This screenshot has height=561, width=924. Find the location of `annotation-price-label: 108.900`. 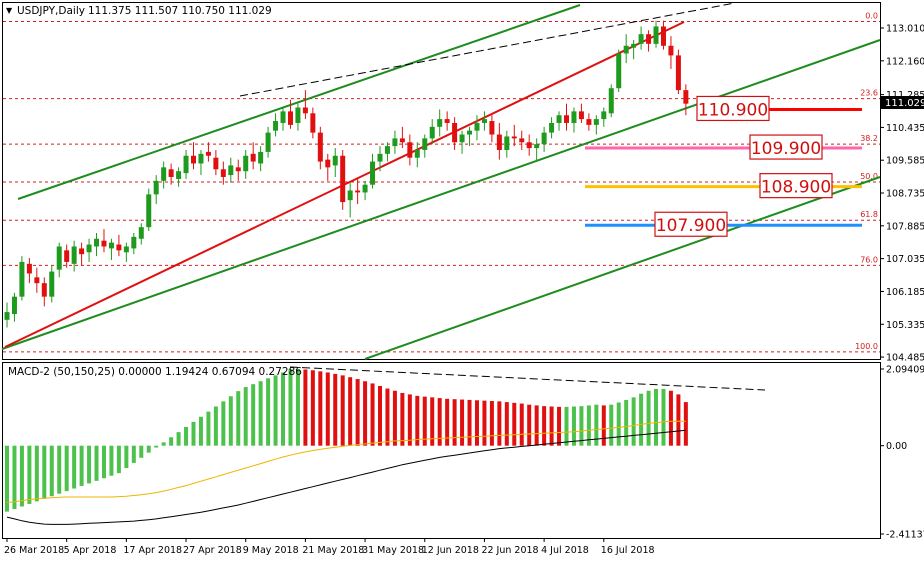

annotation-price-label: 108.900 is located at coordinates (796, 188).